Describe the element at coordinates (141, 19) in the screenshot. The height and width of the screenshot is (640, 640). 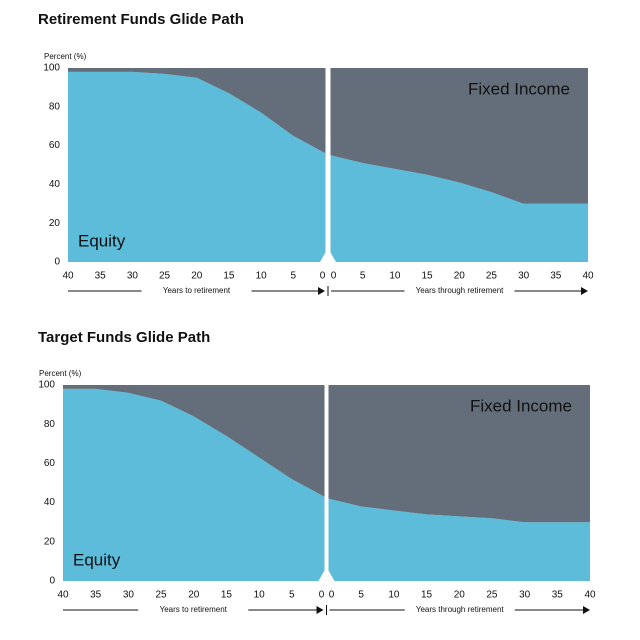
I see `chart-title: Retirement Funds Glide Path` at that location.